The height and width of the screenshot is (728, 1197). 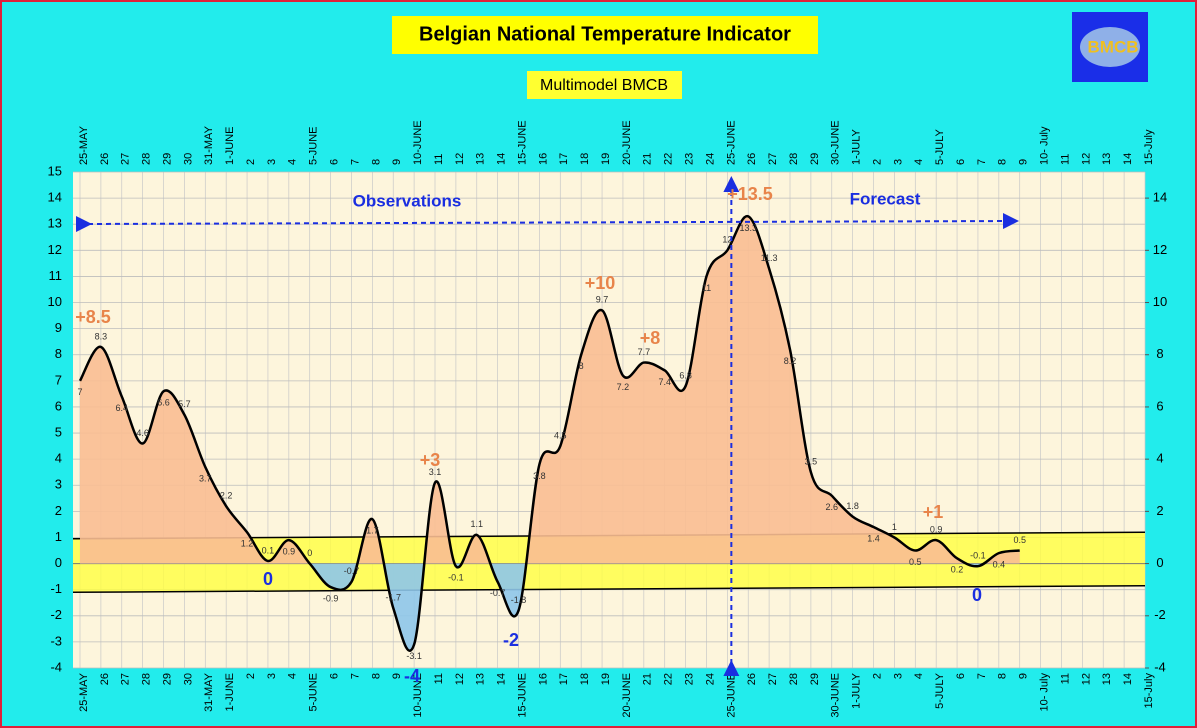 I want to click on x-tick-label: 14, so click(x=1128, y=679).